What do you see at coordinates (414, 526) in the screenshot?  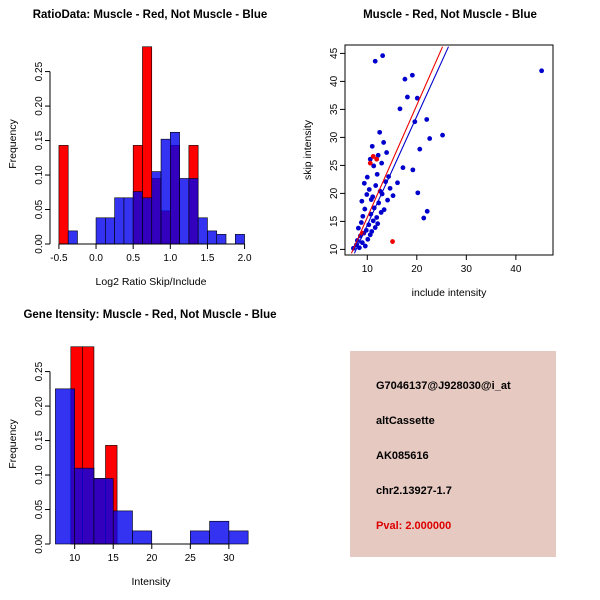 I see `info-line: Pval: 2.000000` at bounding box center [414, 526].